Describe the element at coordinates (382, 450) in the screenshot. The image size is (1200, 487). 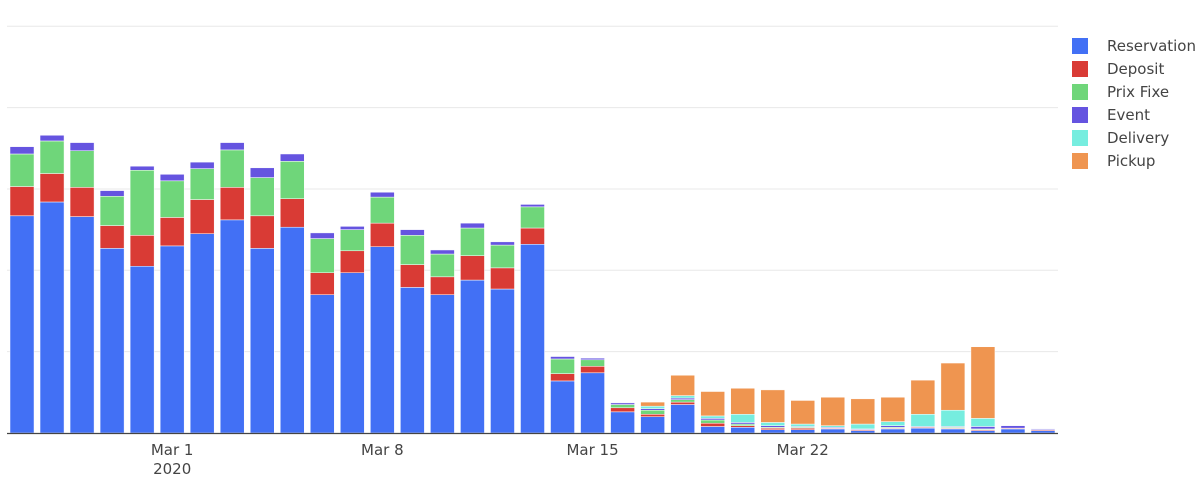
I see `x-tick-label: Mar 8` at that location.